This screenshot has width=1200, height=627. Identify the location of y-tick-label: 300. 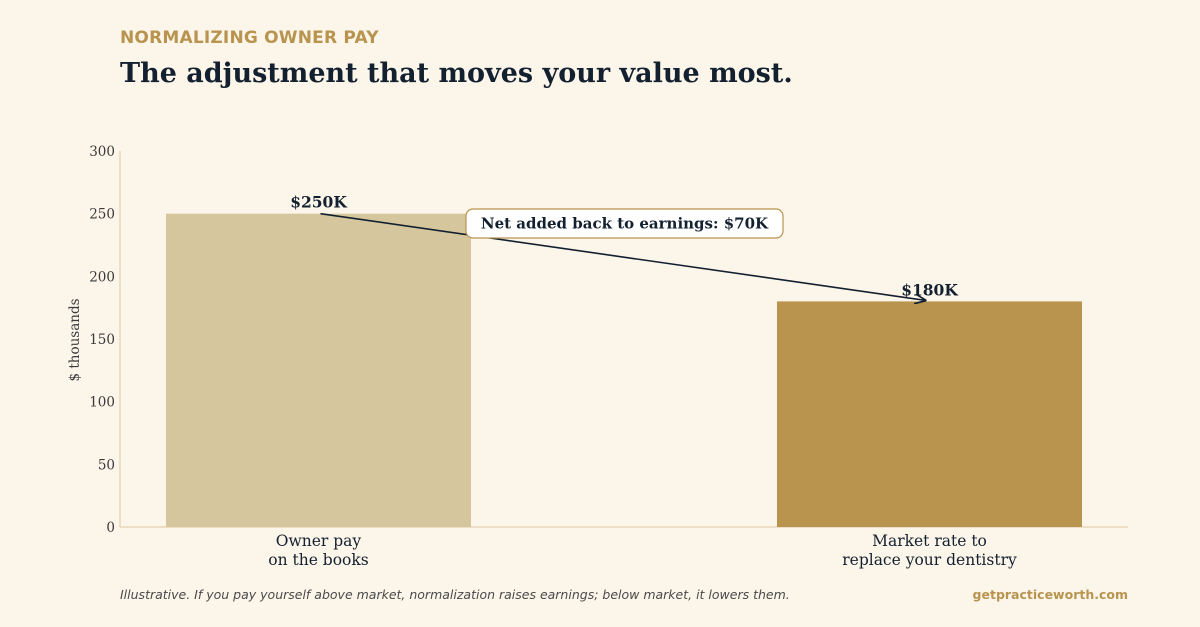
(102, 152).